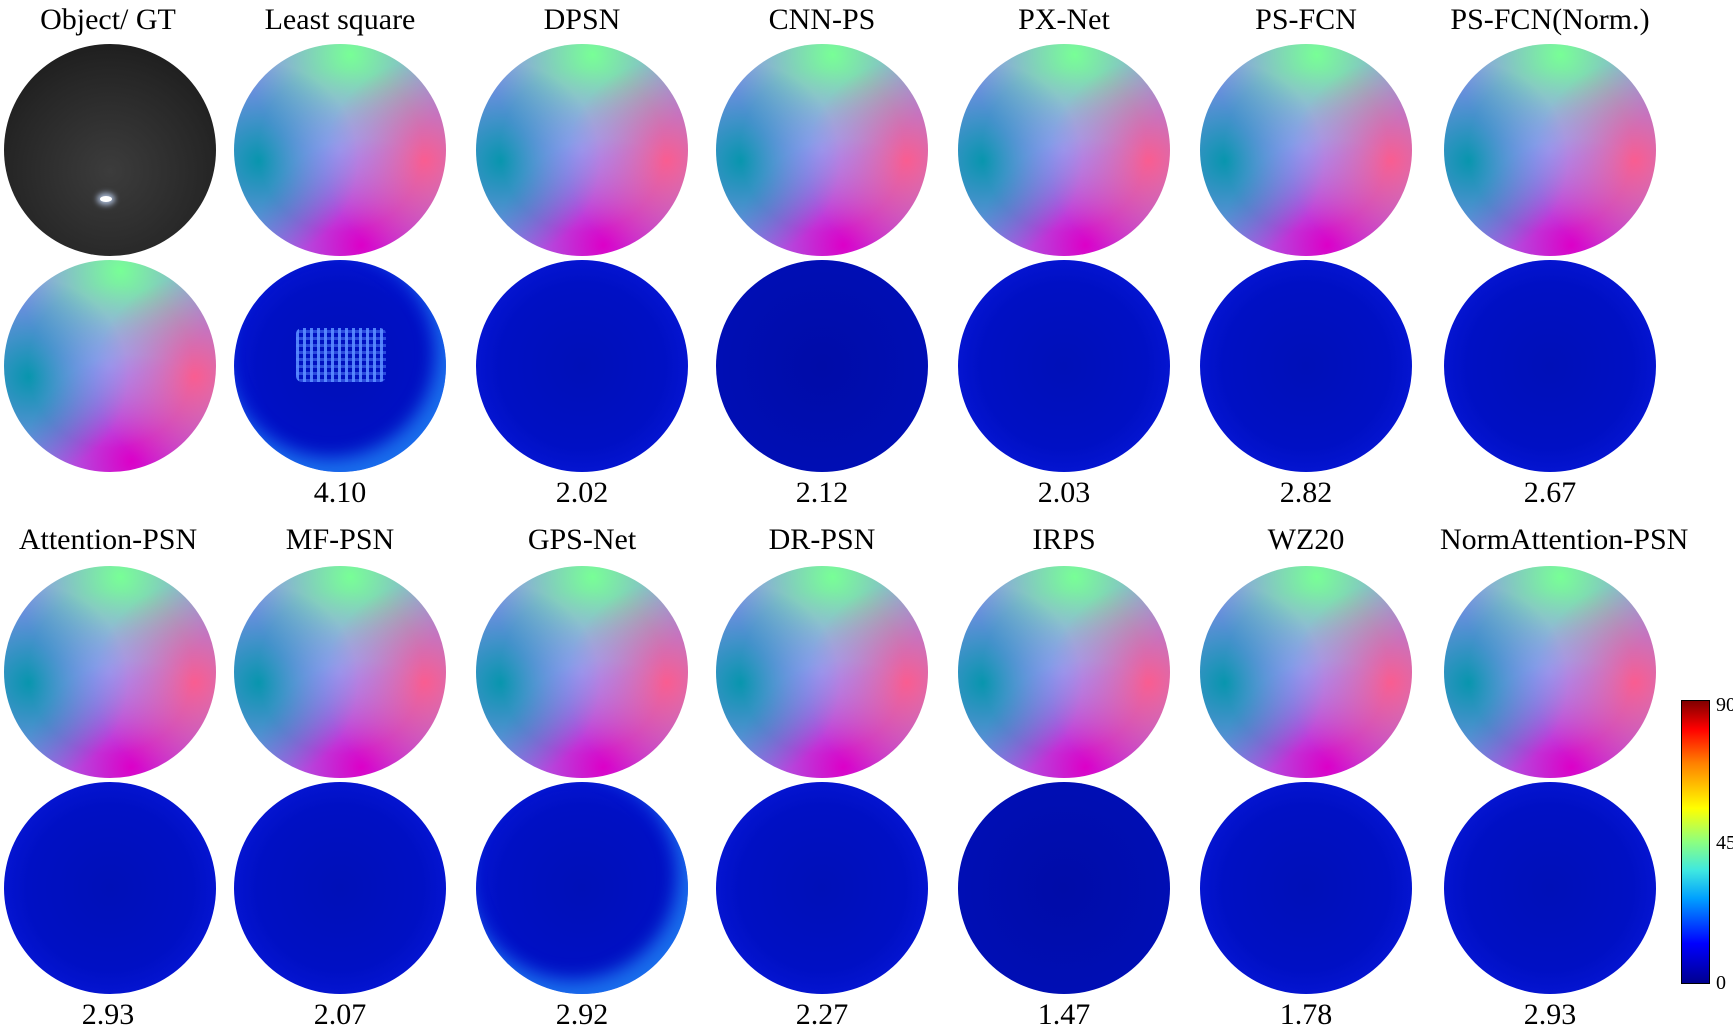 This screenshot has height=1036, width=1733. I want to click on error-value-dr-psn: 2.27, so click(822, 1014).